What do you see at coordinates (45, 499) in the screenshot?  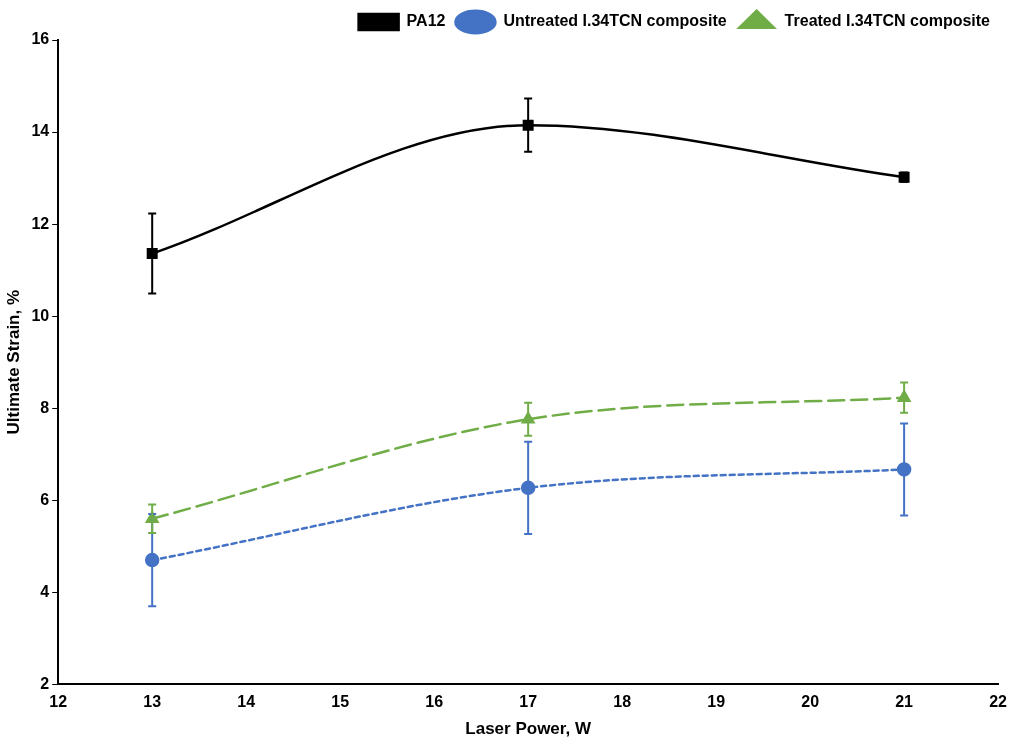 I see `y-tick-label: 6` at bounding box center [45, 499].